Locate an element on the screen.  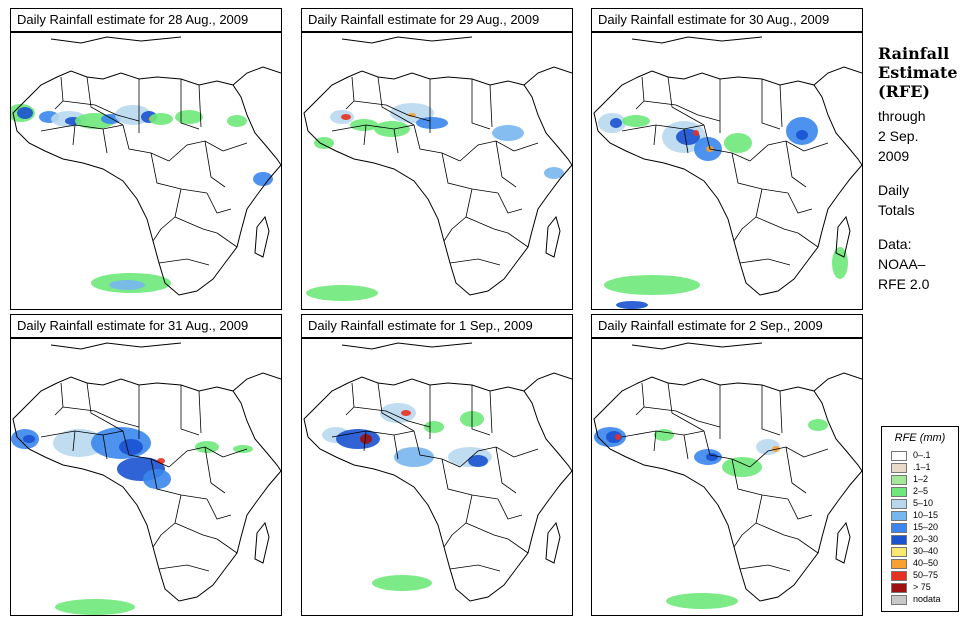
main-title-line-2: Estimate is located at coordinates (918, 72).